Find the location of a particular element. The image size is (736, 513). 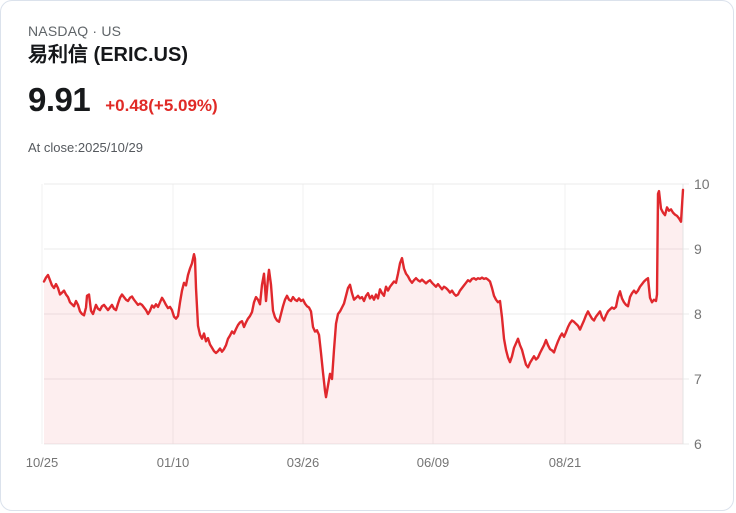

price-row: 9.91 +0.48(+5.09%) is located at coordinates (123, 100).